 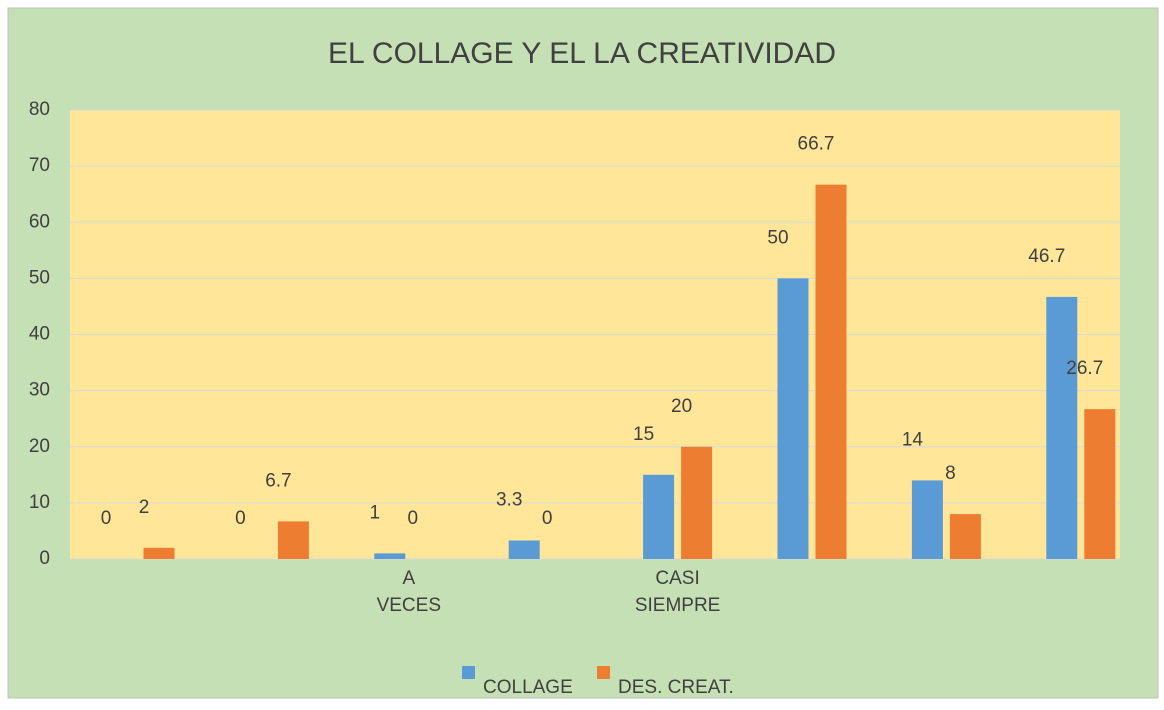 I want to click on data-label: 46.7, so click(x=1046, y=256).